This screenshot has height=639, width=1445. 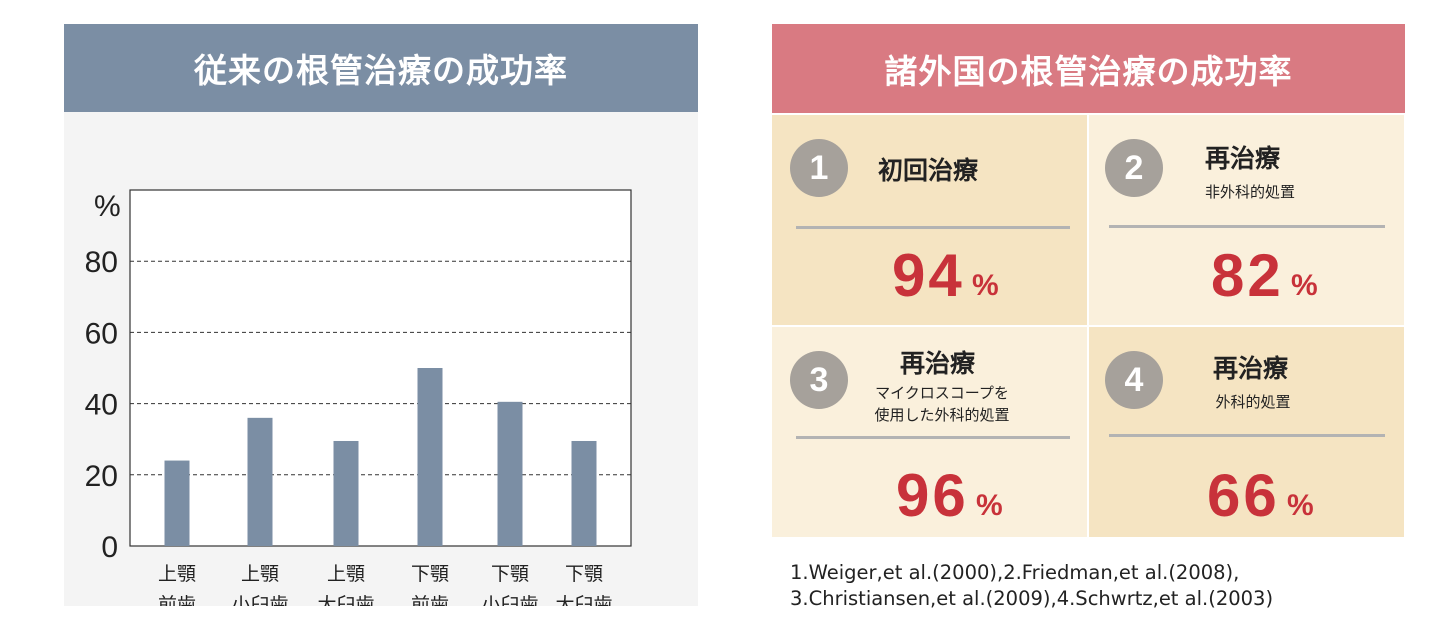 I want to click on card-subtitle: マイクロスコープを, so click(x=942, y=393).